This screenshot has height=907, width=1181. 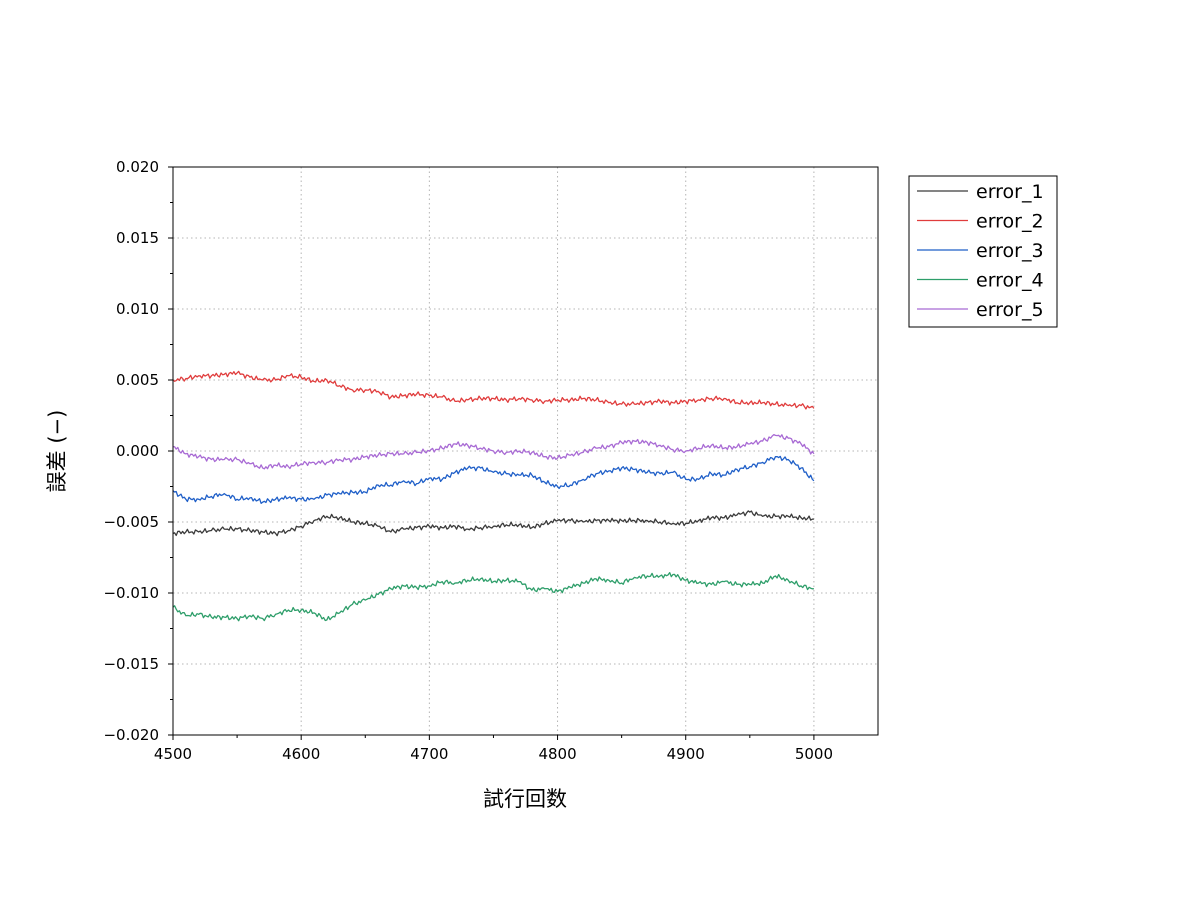 What do you see at coordinates (137, 309) in the screenshot?
I see `y-tick-label: 0.010` at bounding box center [137, 309].